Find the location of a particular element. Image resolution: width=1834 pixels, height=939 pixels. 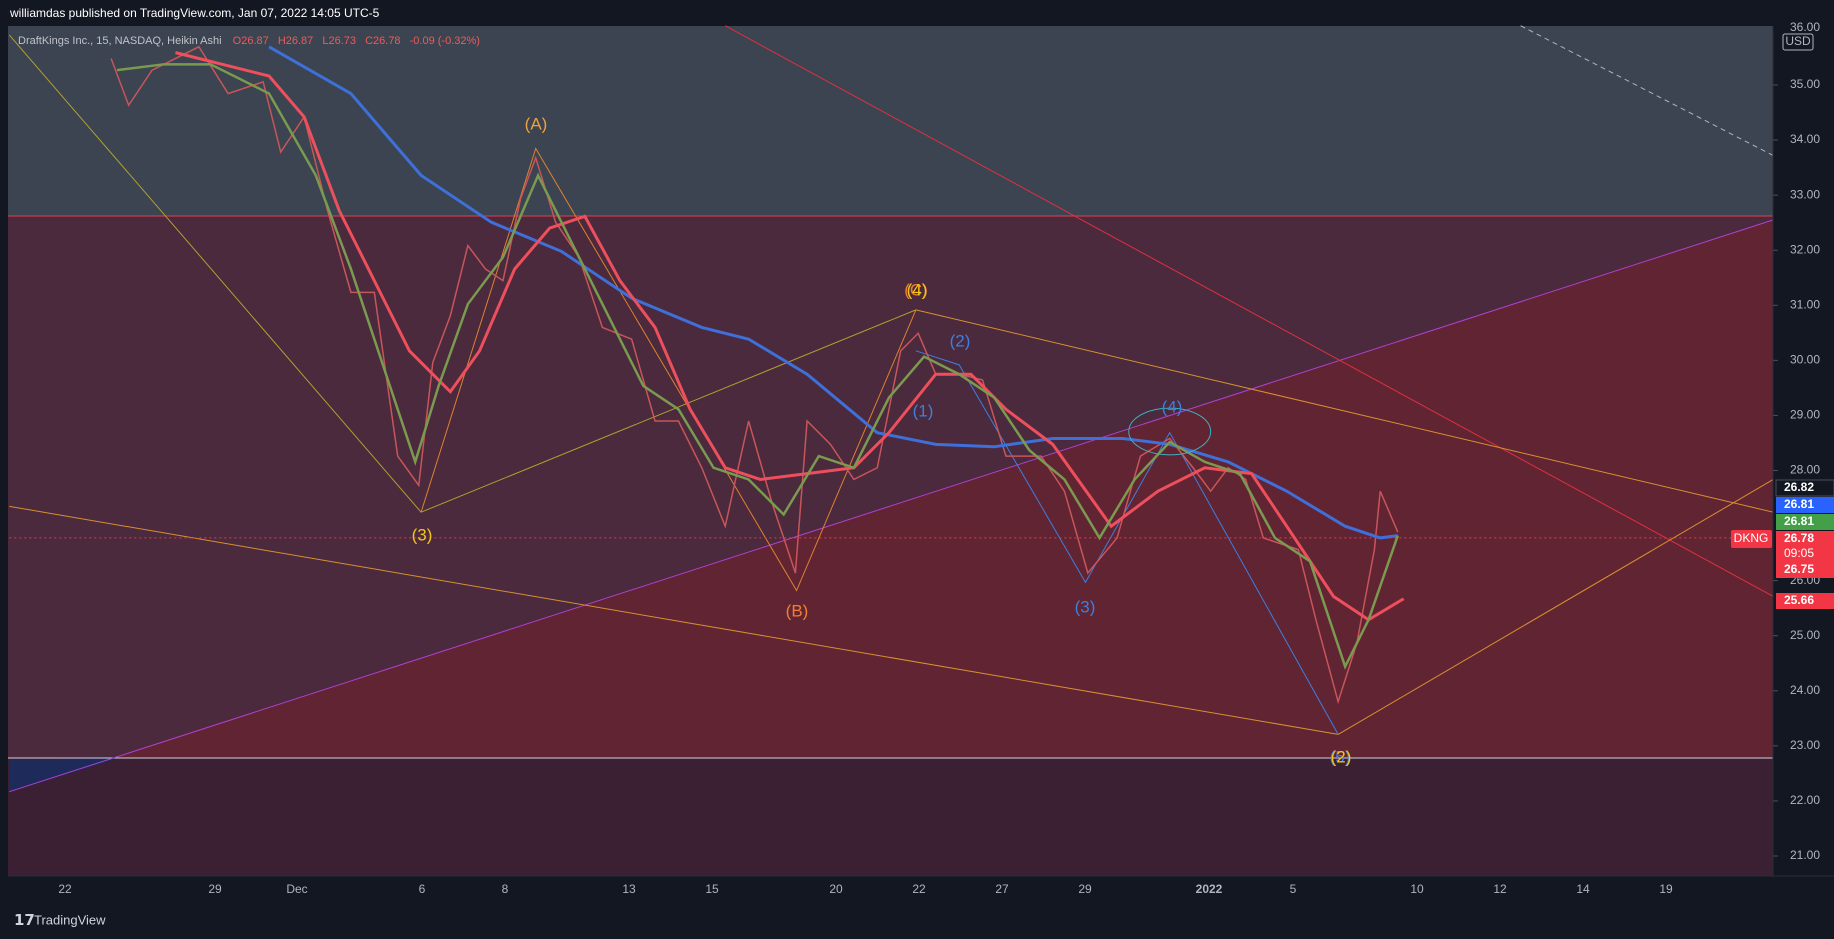

logo: 𝟭𝟳 is located at coordinates (24, 920).